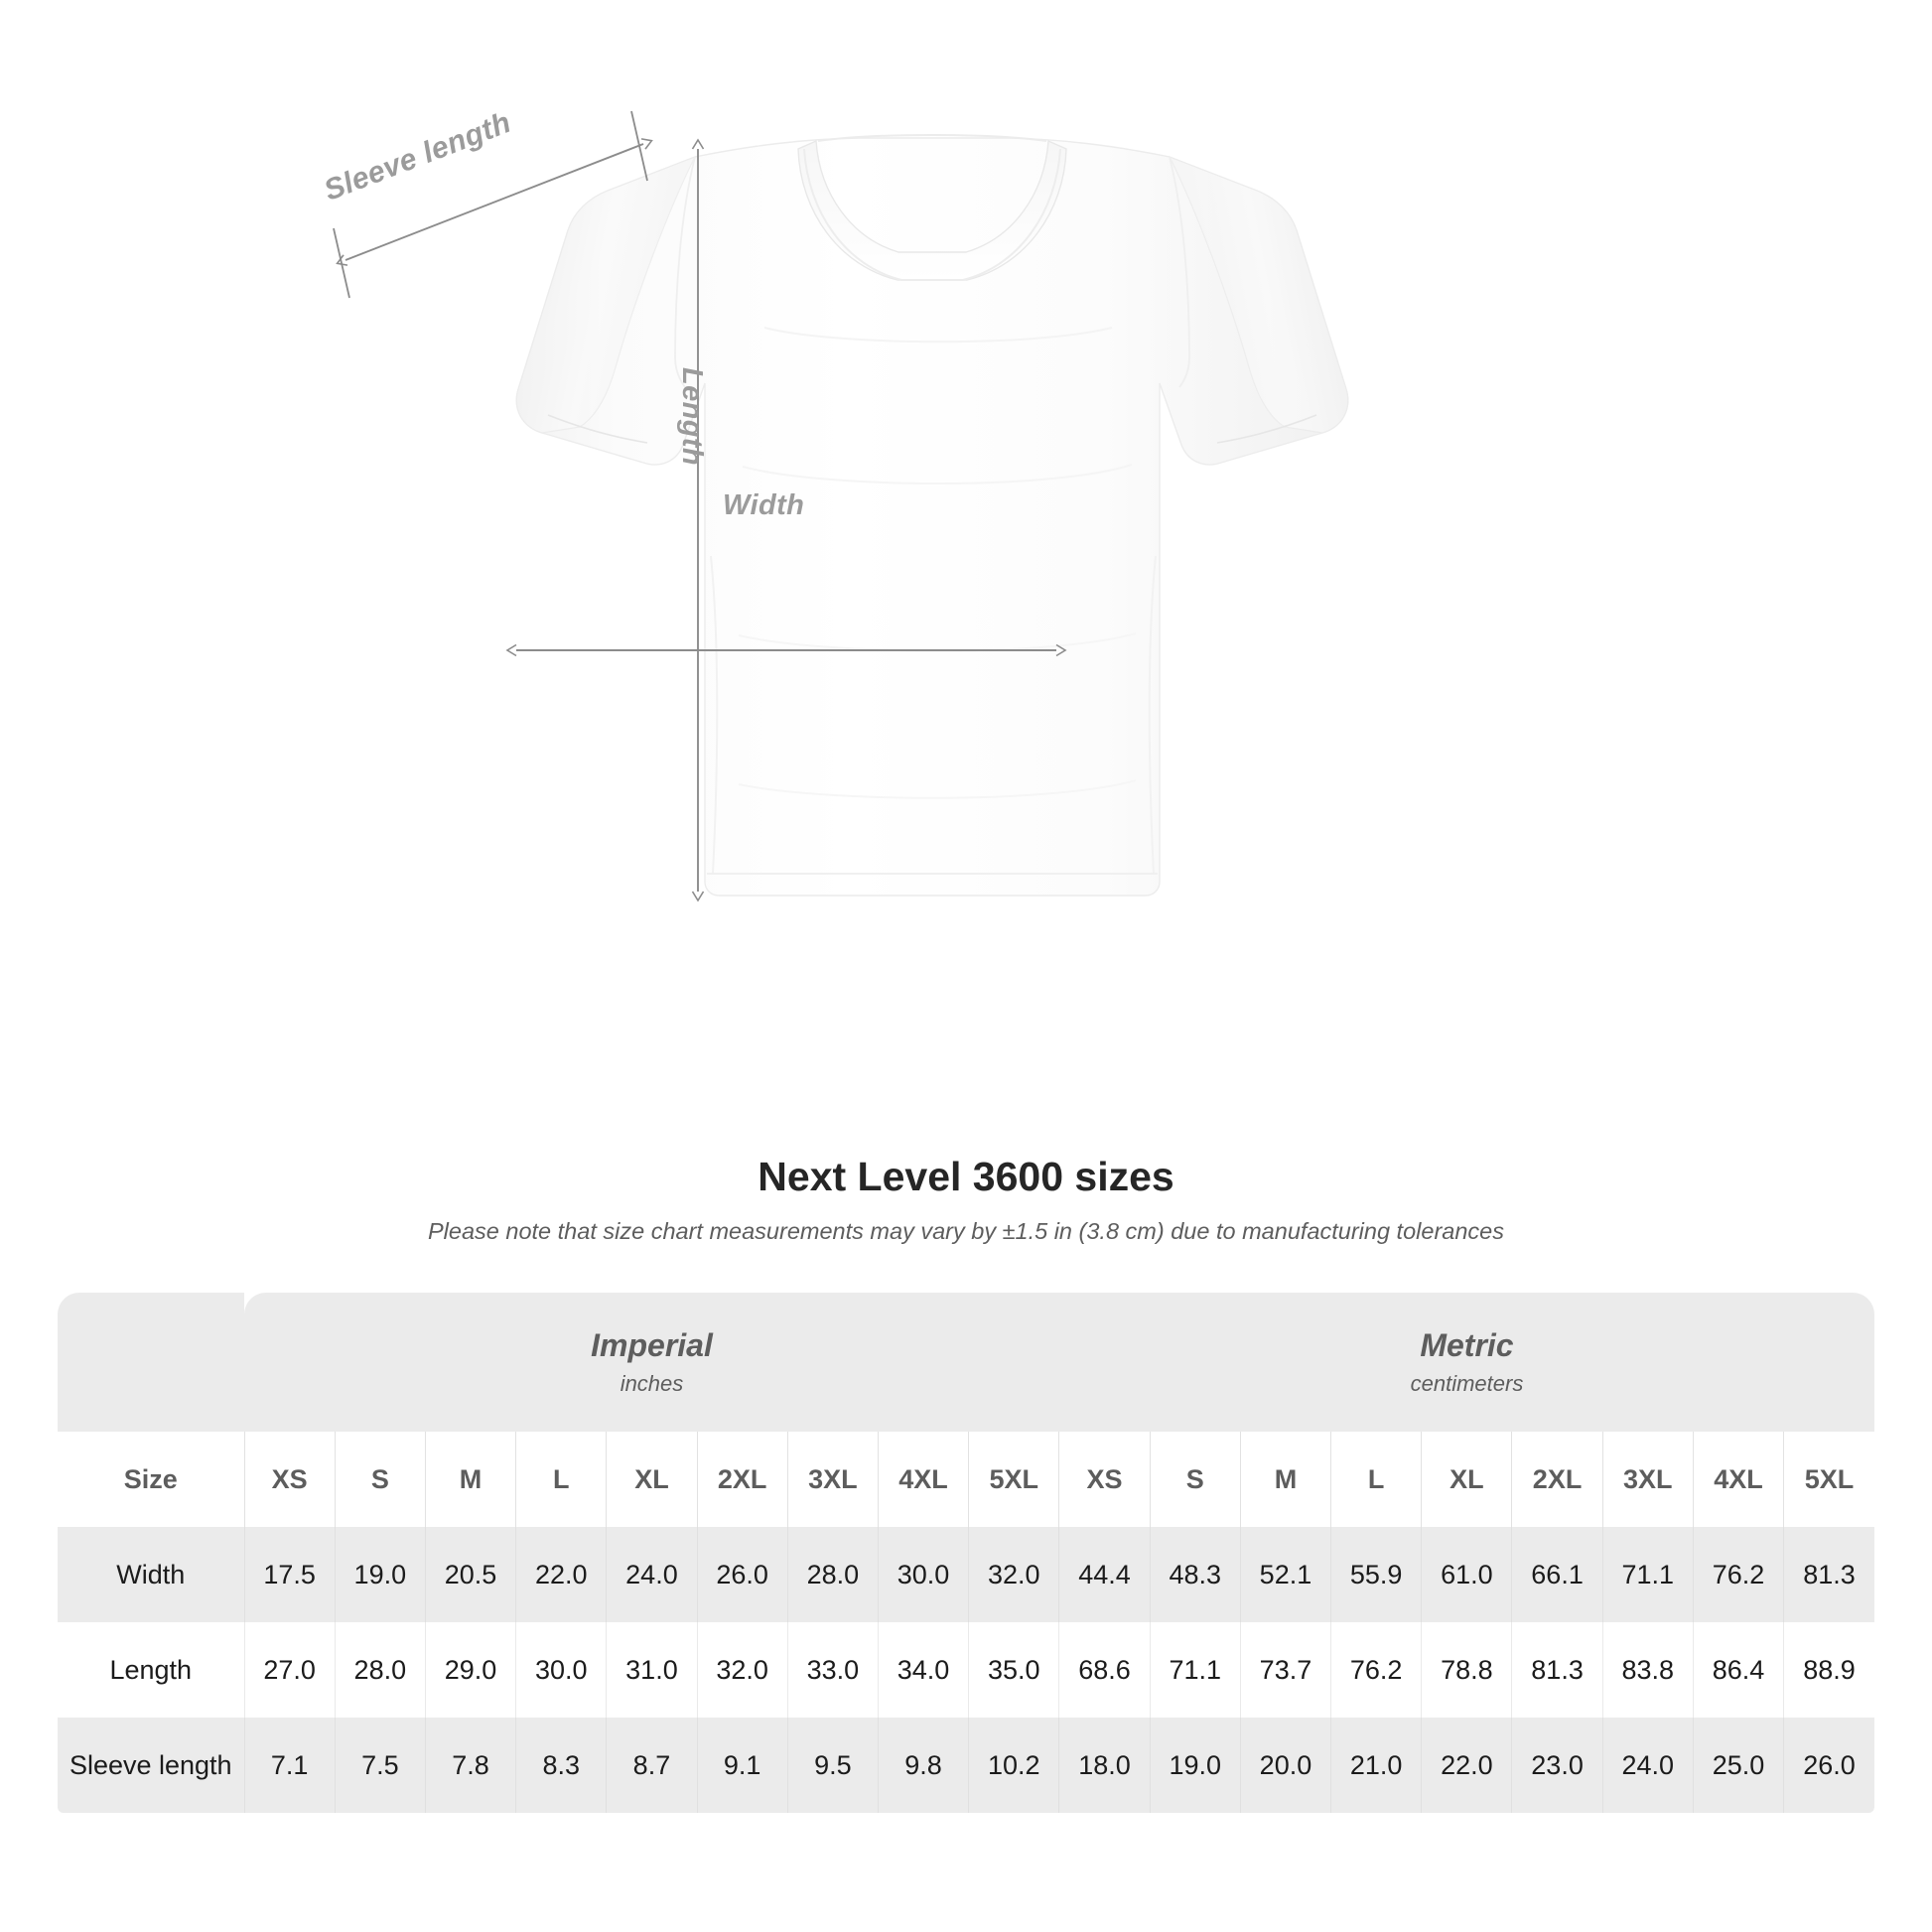 Image resolution: width=1932 pixels, height=1932 pixels. Describe the element at coordinates (1014, 1480) in the screenshot. I see `size-header-imperial-5xl: 5XL` at that location.